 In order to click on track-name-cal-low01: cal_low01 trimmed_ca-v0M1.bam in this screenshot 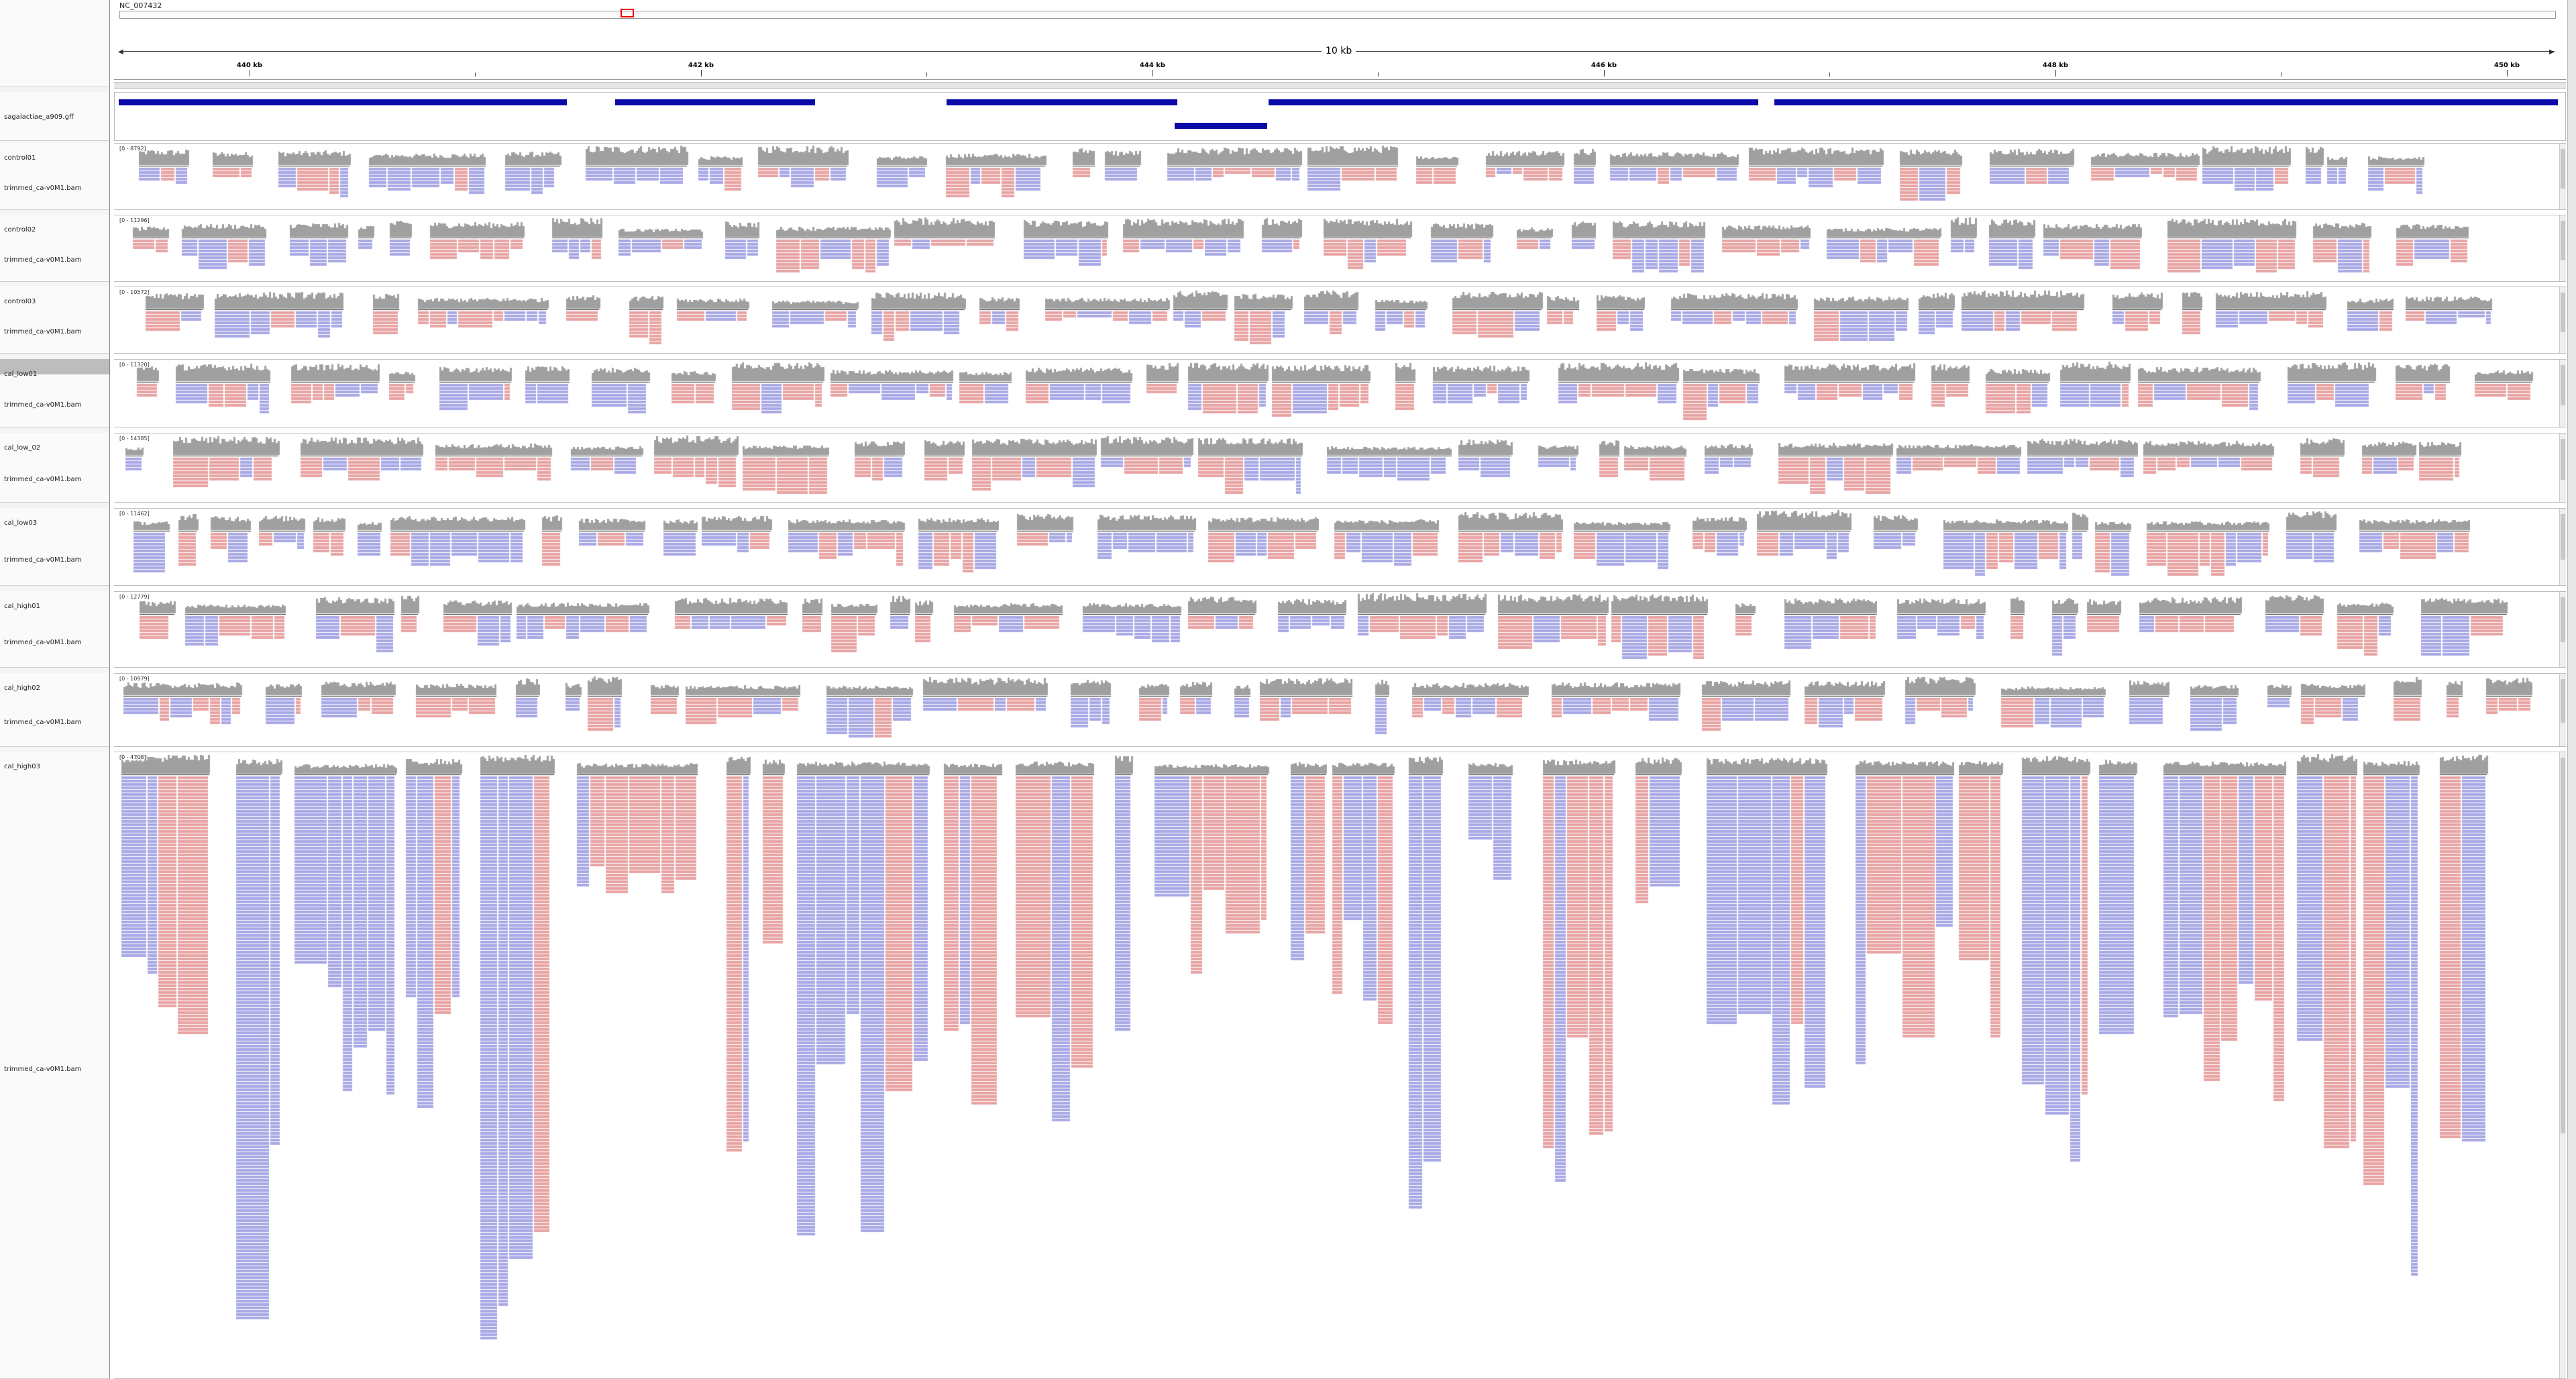, I will do `click(54, 393)`.